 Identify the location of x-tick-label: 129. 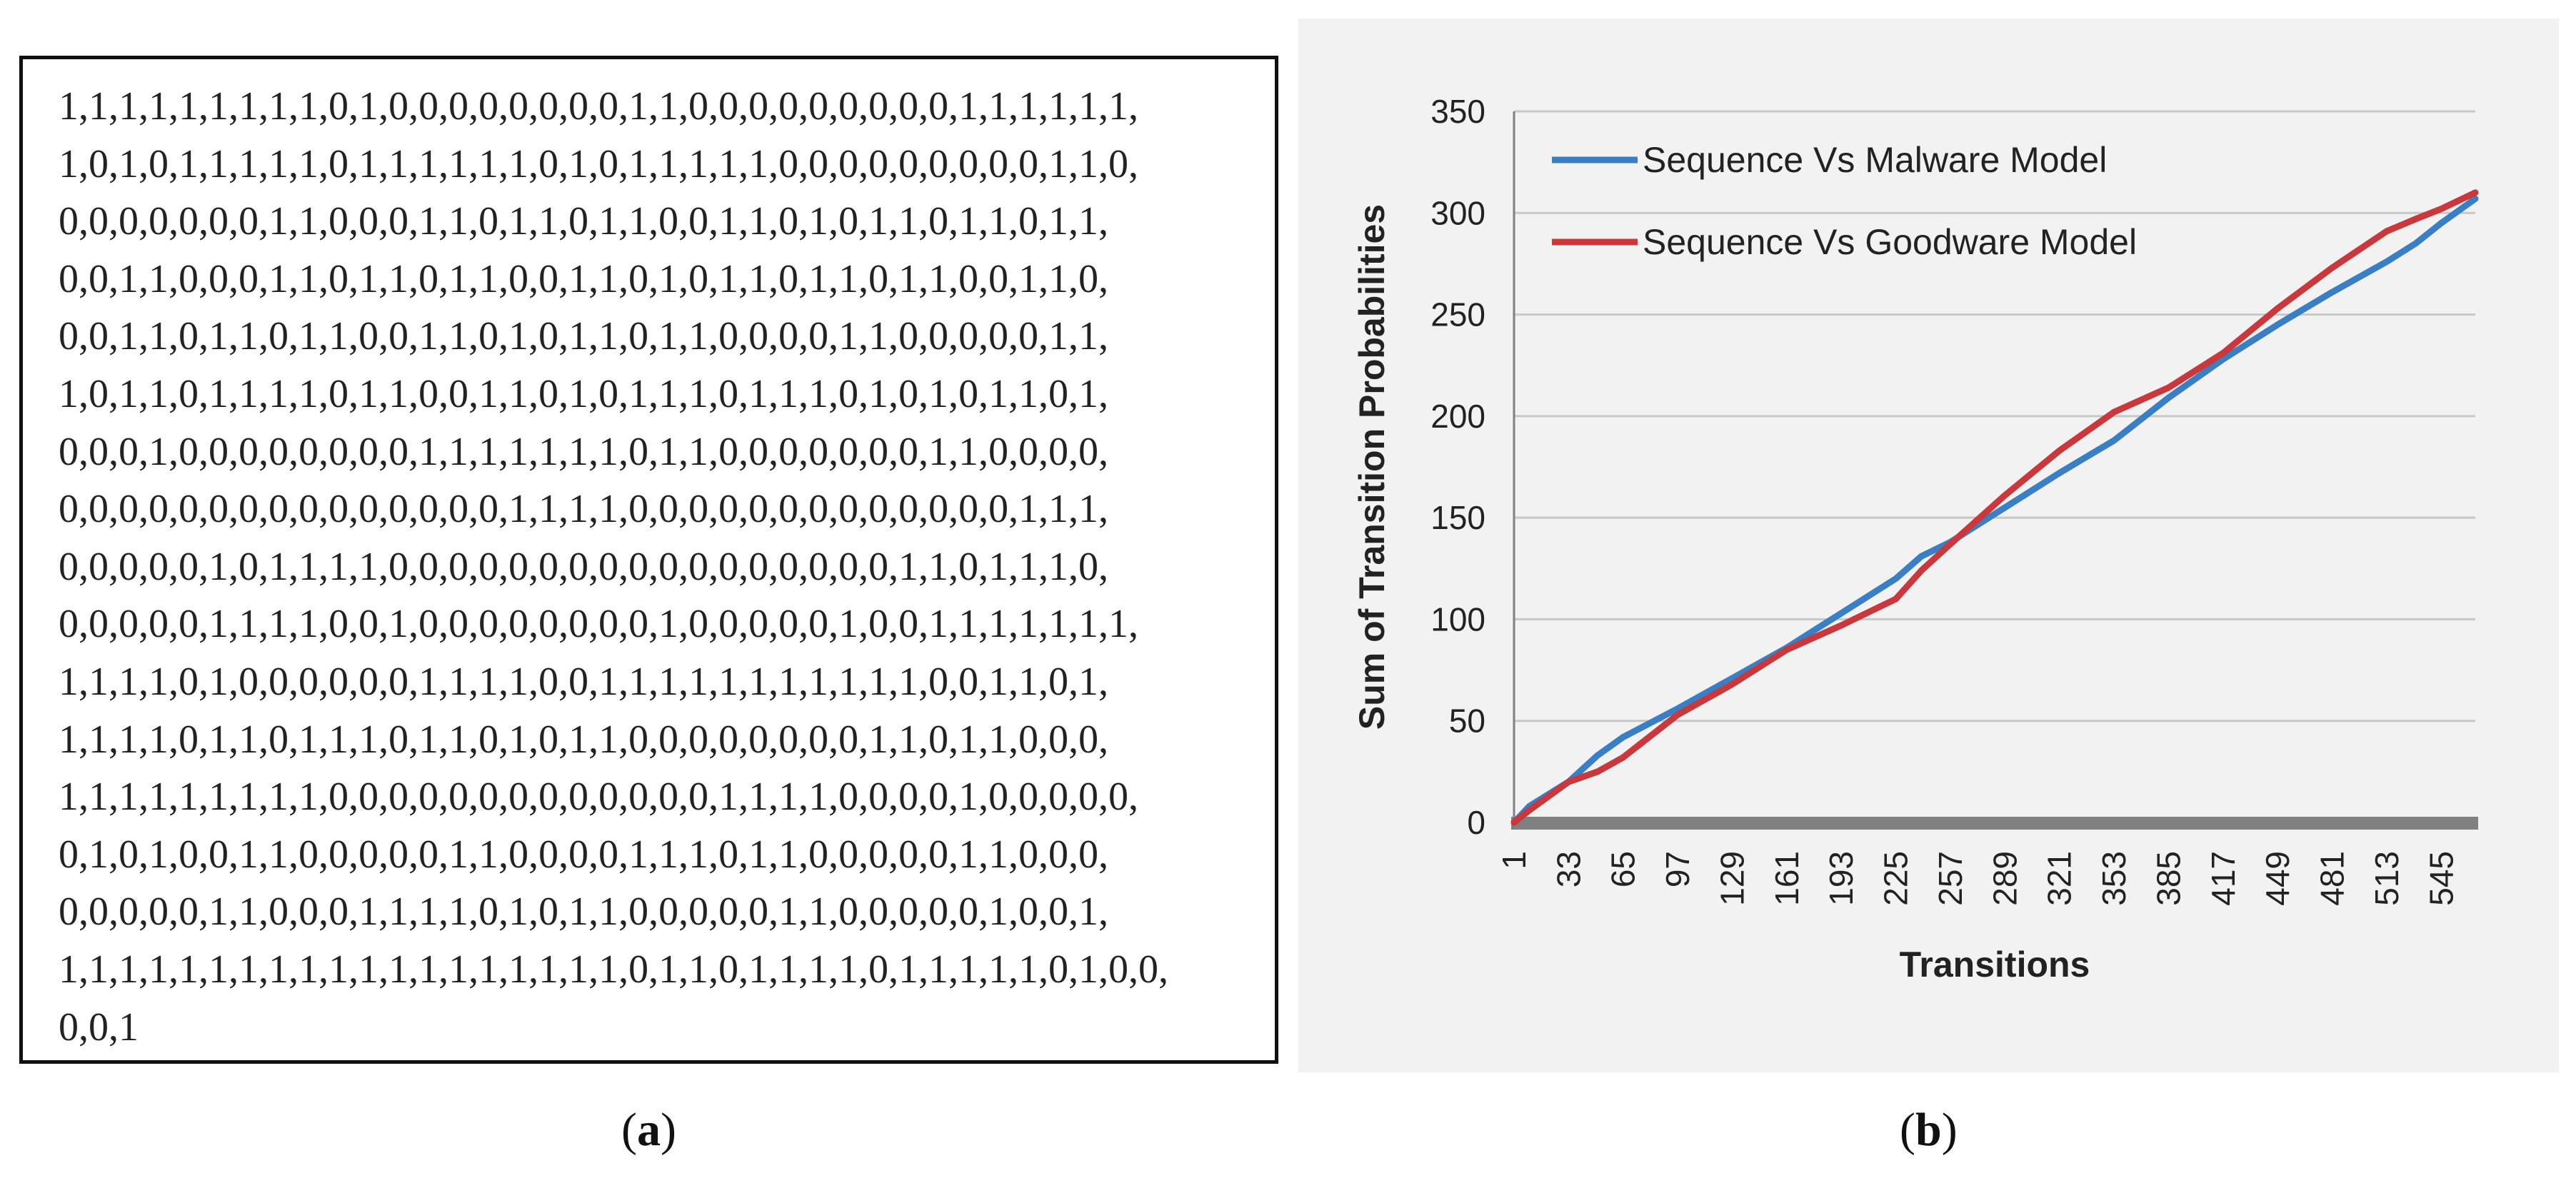
(1731, 878).